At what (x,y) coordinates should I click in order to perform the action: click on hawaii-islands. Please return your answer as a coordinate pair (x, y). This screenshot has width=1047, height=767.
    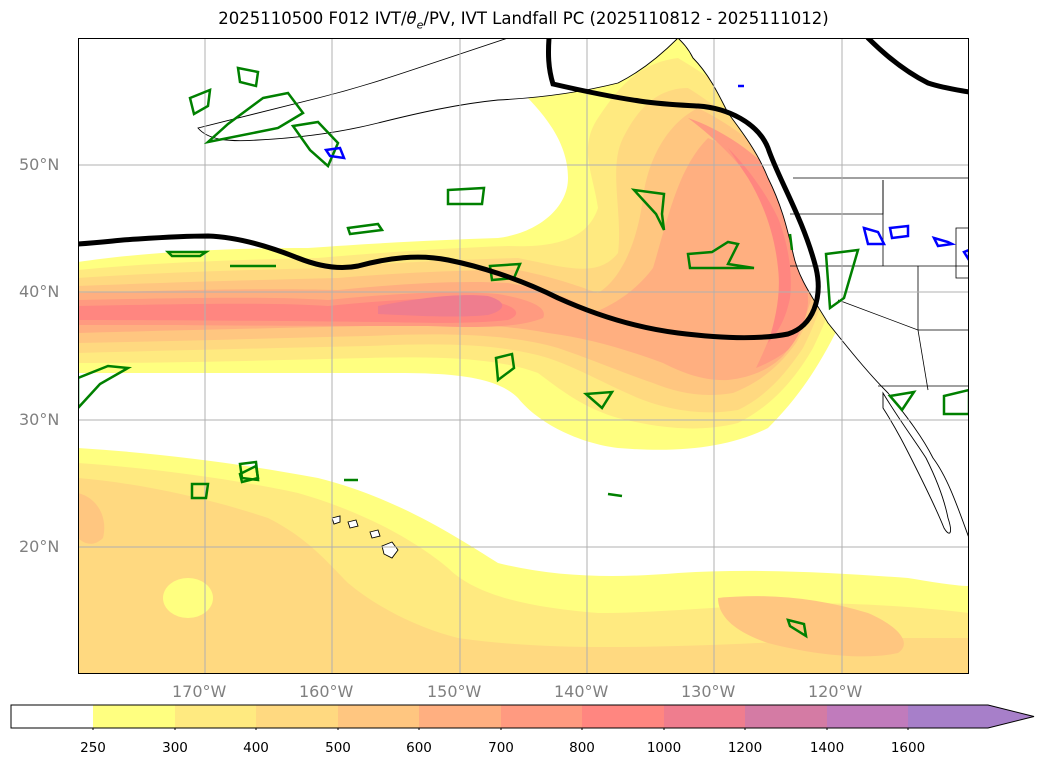
    Looking at the image, I should click on (365, 537).